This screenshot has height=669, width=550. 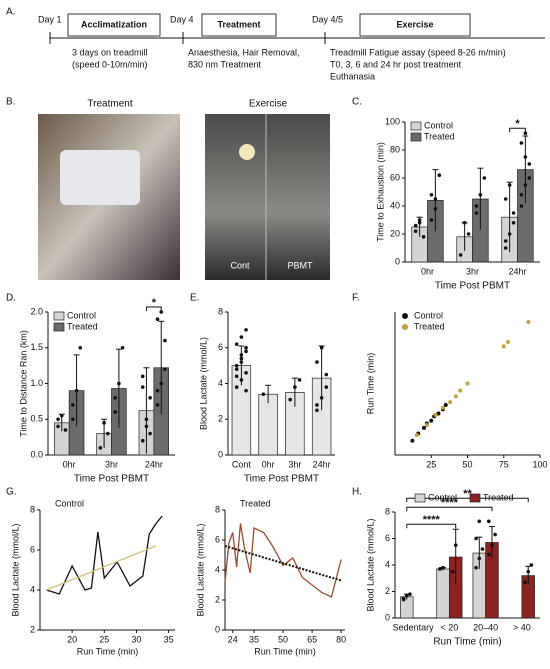 I want to click on note: Euthanasia, so click(x=352, y=76).